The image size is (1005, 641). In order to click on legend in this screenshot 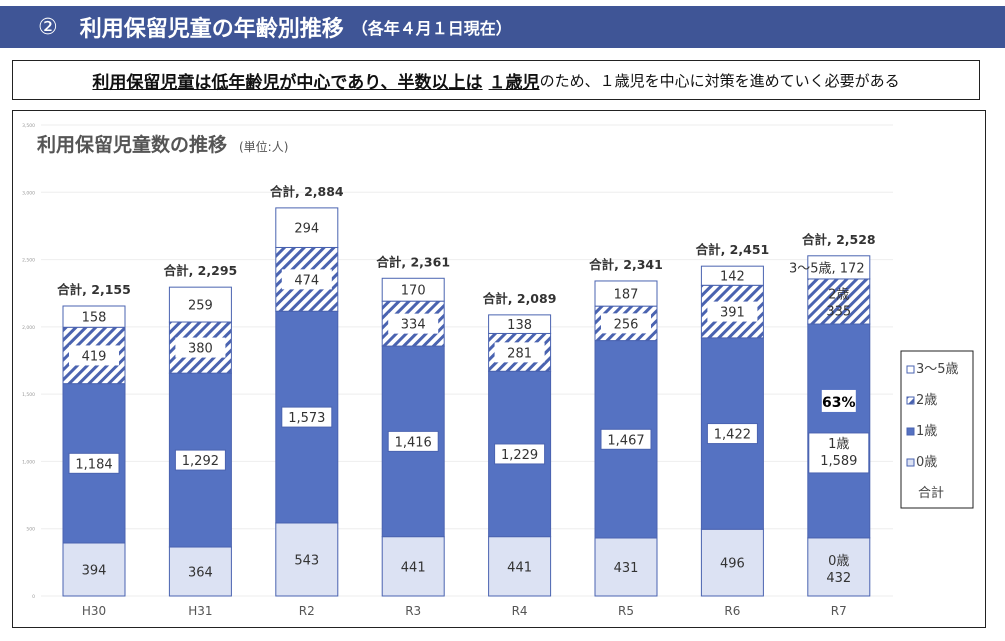, I will do `click(937, 429)`.